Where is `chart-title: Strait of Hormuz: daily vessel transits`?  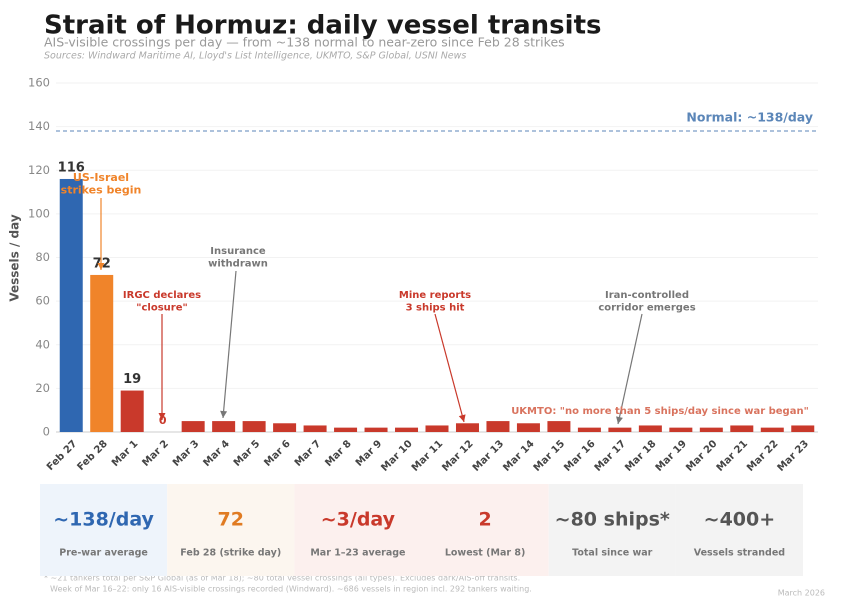 chart-title: Strait of Hormuz: daily vessel transits is located at coordinates (322, 26).